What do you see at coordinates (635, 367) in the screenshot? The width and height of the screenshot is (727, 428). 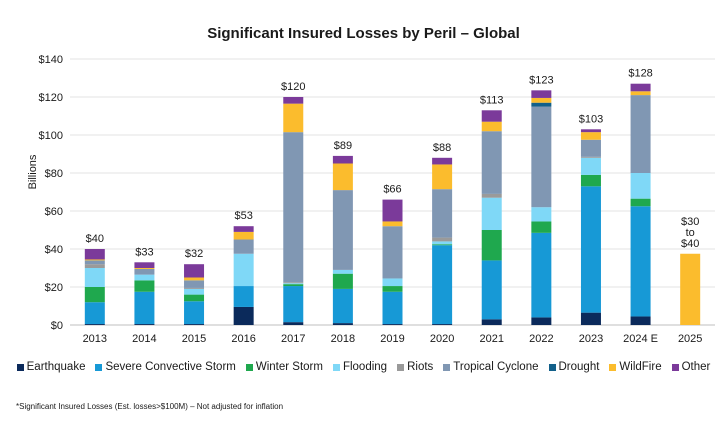 I see `legend-item: WildFire` at bounding box center [635, 367].